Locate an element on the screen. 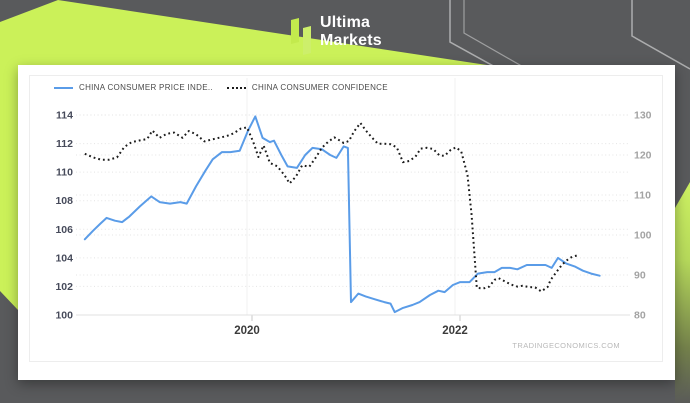 This screenshot has width=690, height=403. y-right-tick-label: 100 is located at coordinates (643, 236).